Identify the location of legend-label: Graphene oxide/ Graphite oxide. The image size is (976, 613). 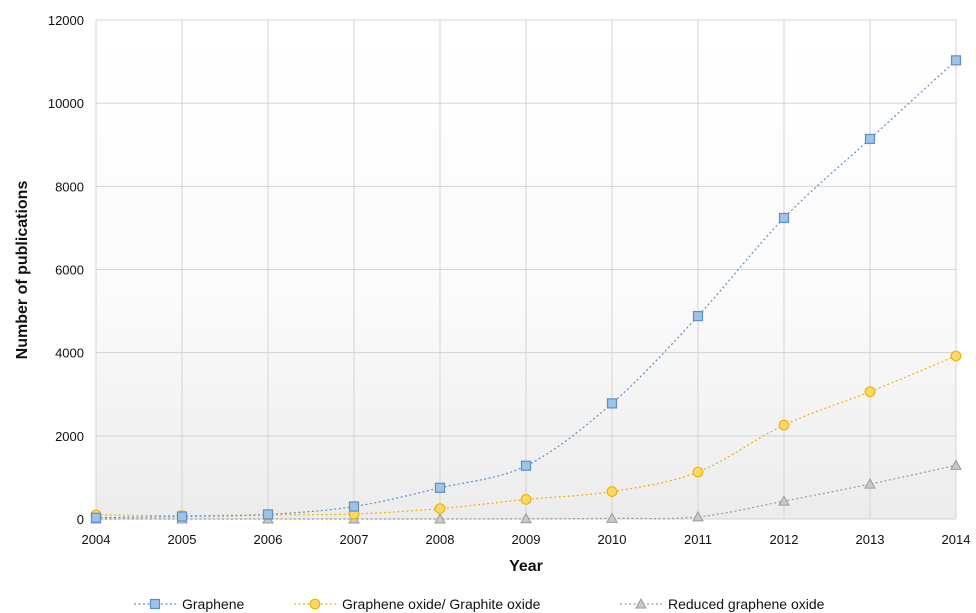
(441, 604).